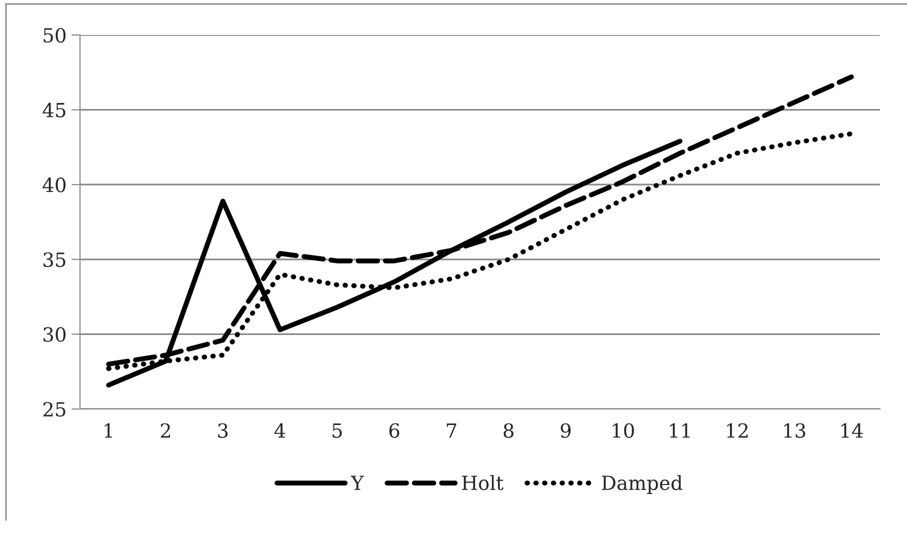 The width and height of the screenshot is (907, 533). Describe the element at coordinates (223, 430) in the screenshot. I see `x-tick-label: 3` at that location.